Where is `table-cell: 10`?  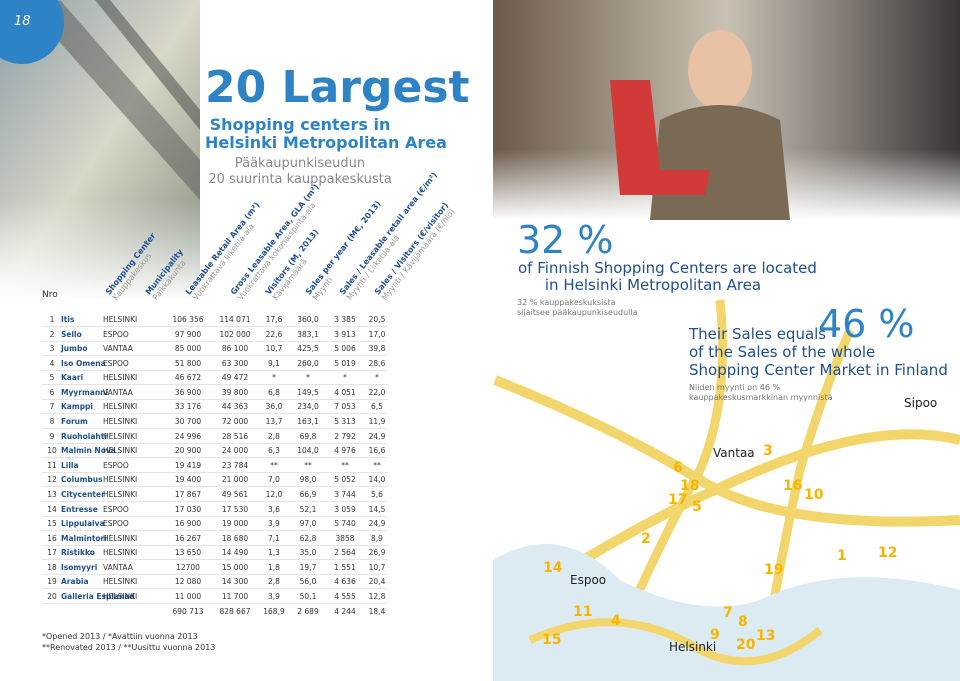 table-cell: 10 is located at coordinates (52, 451).